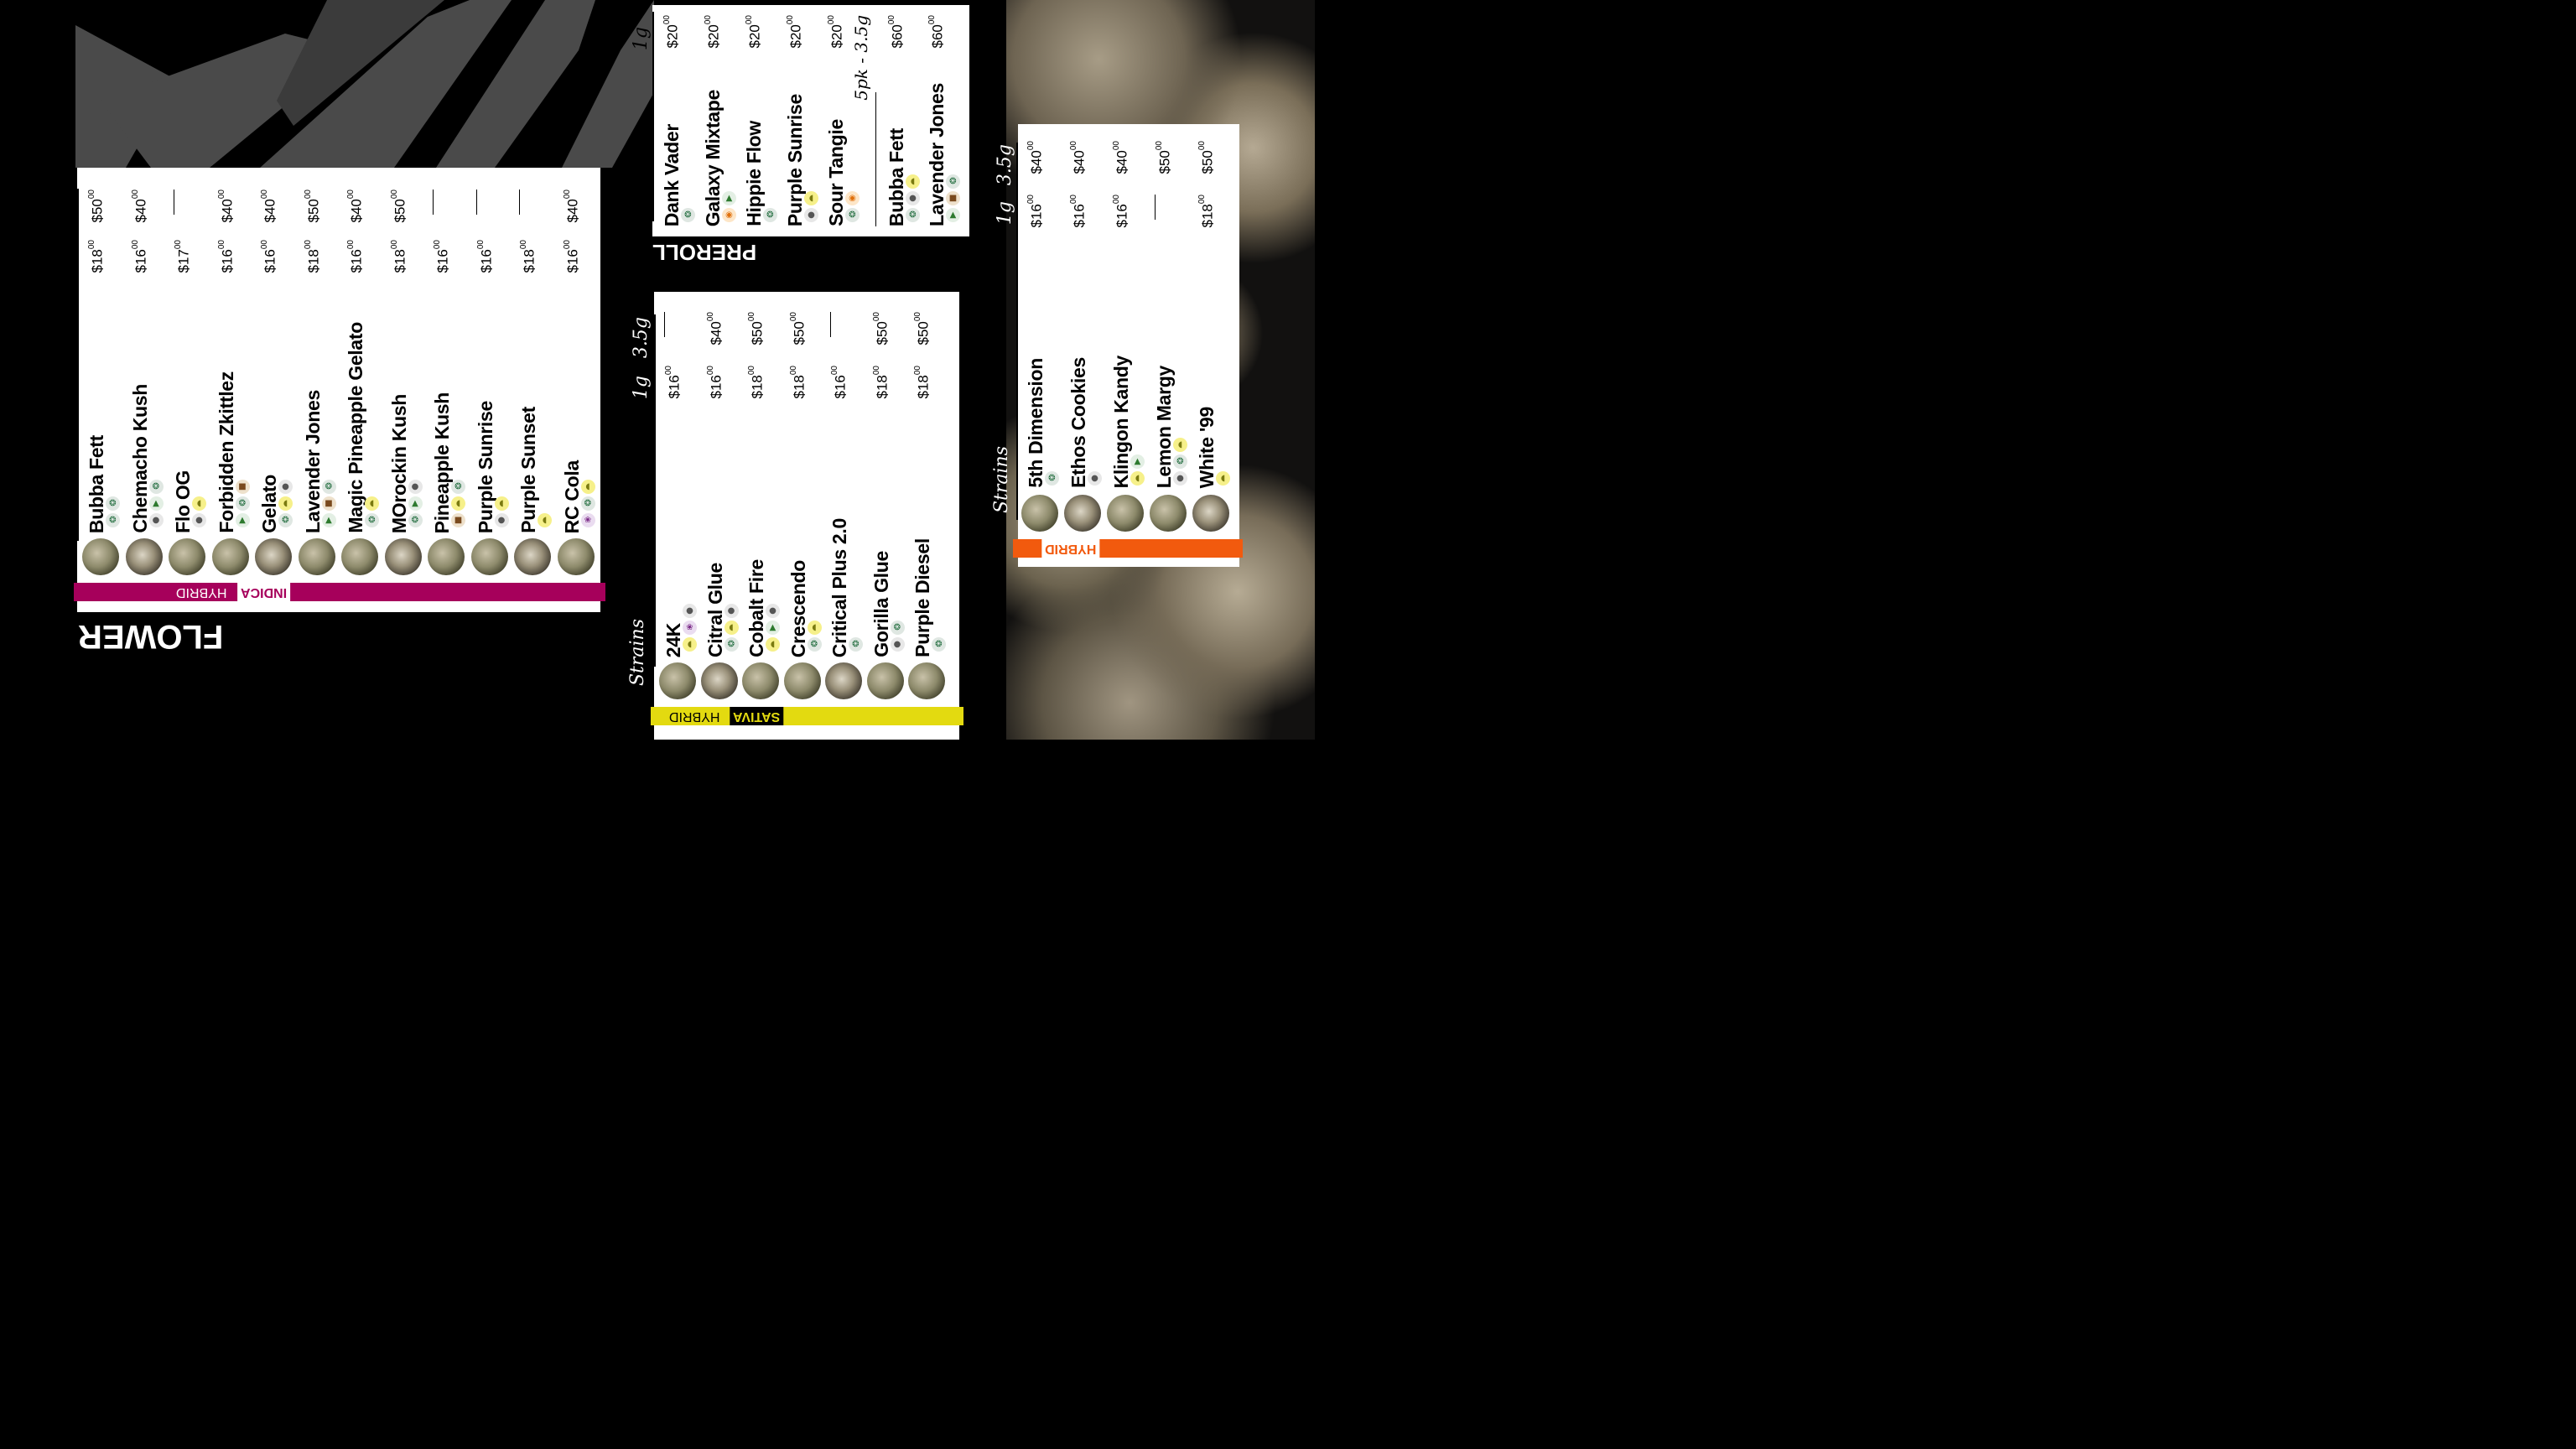  I want to click on strain-name: MOrockin Kush, so click(398, 463).